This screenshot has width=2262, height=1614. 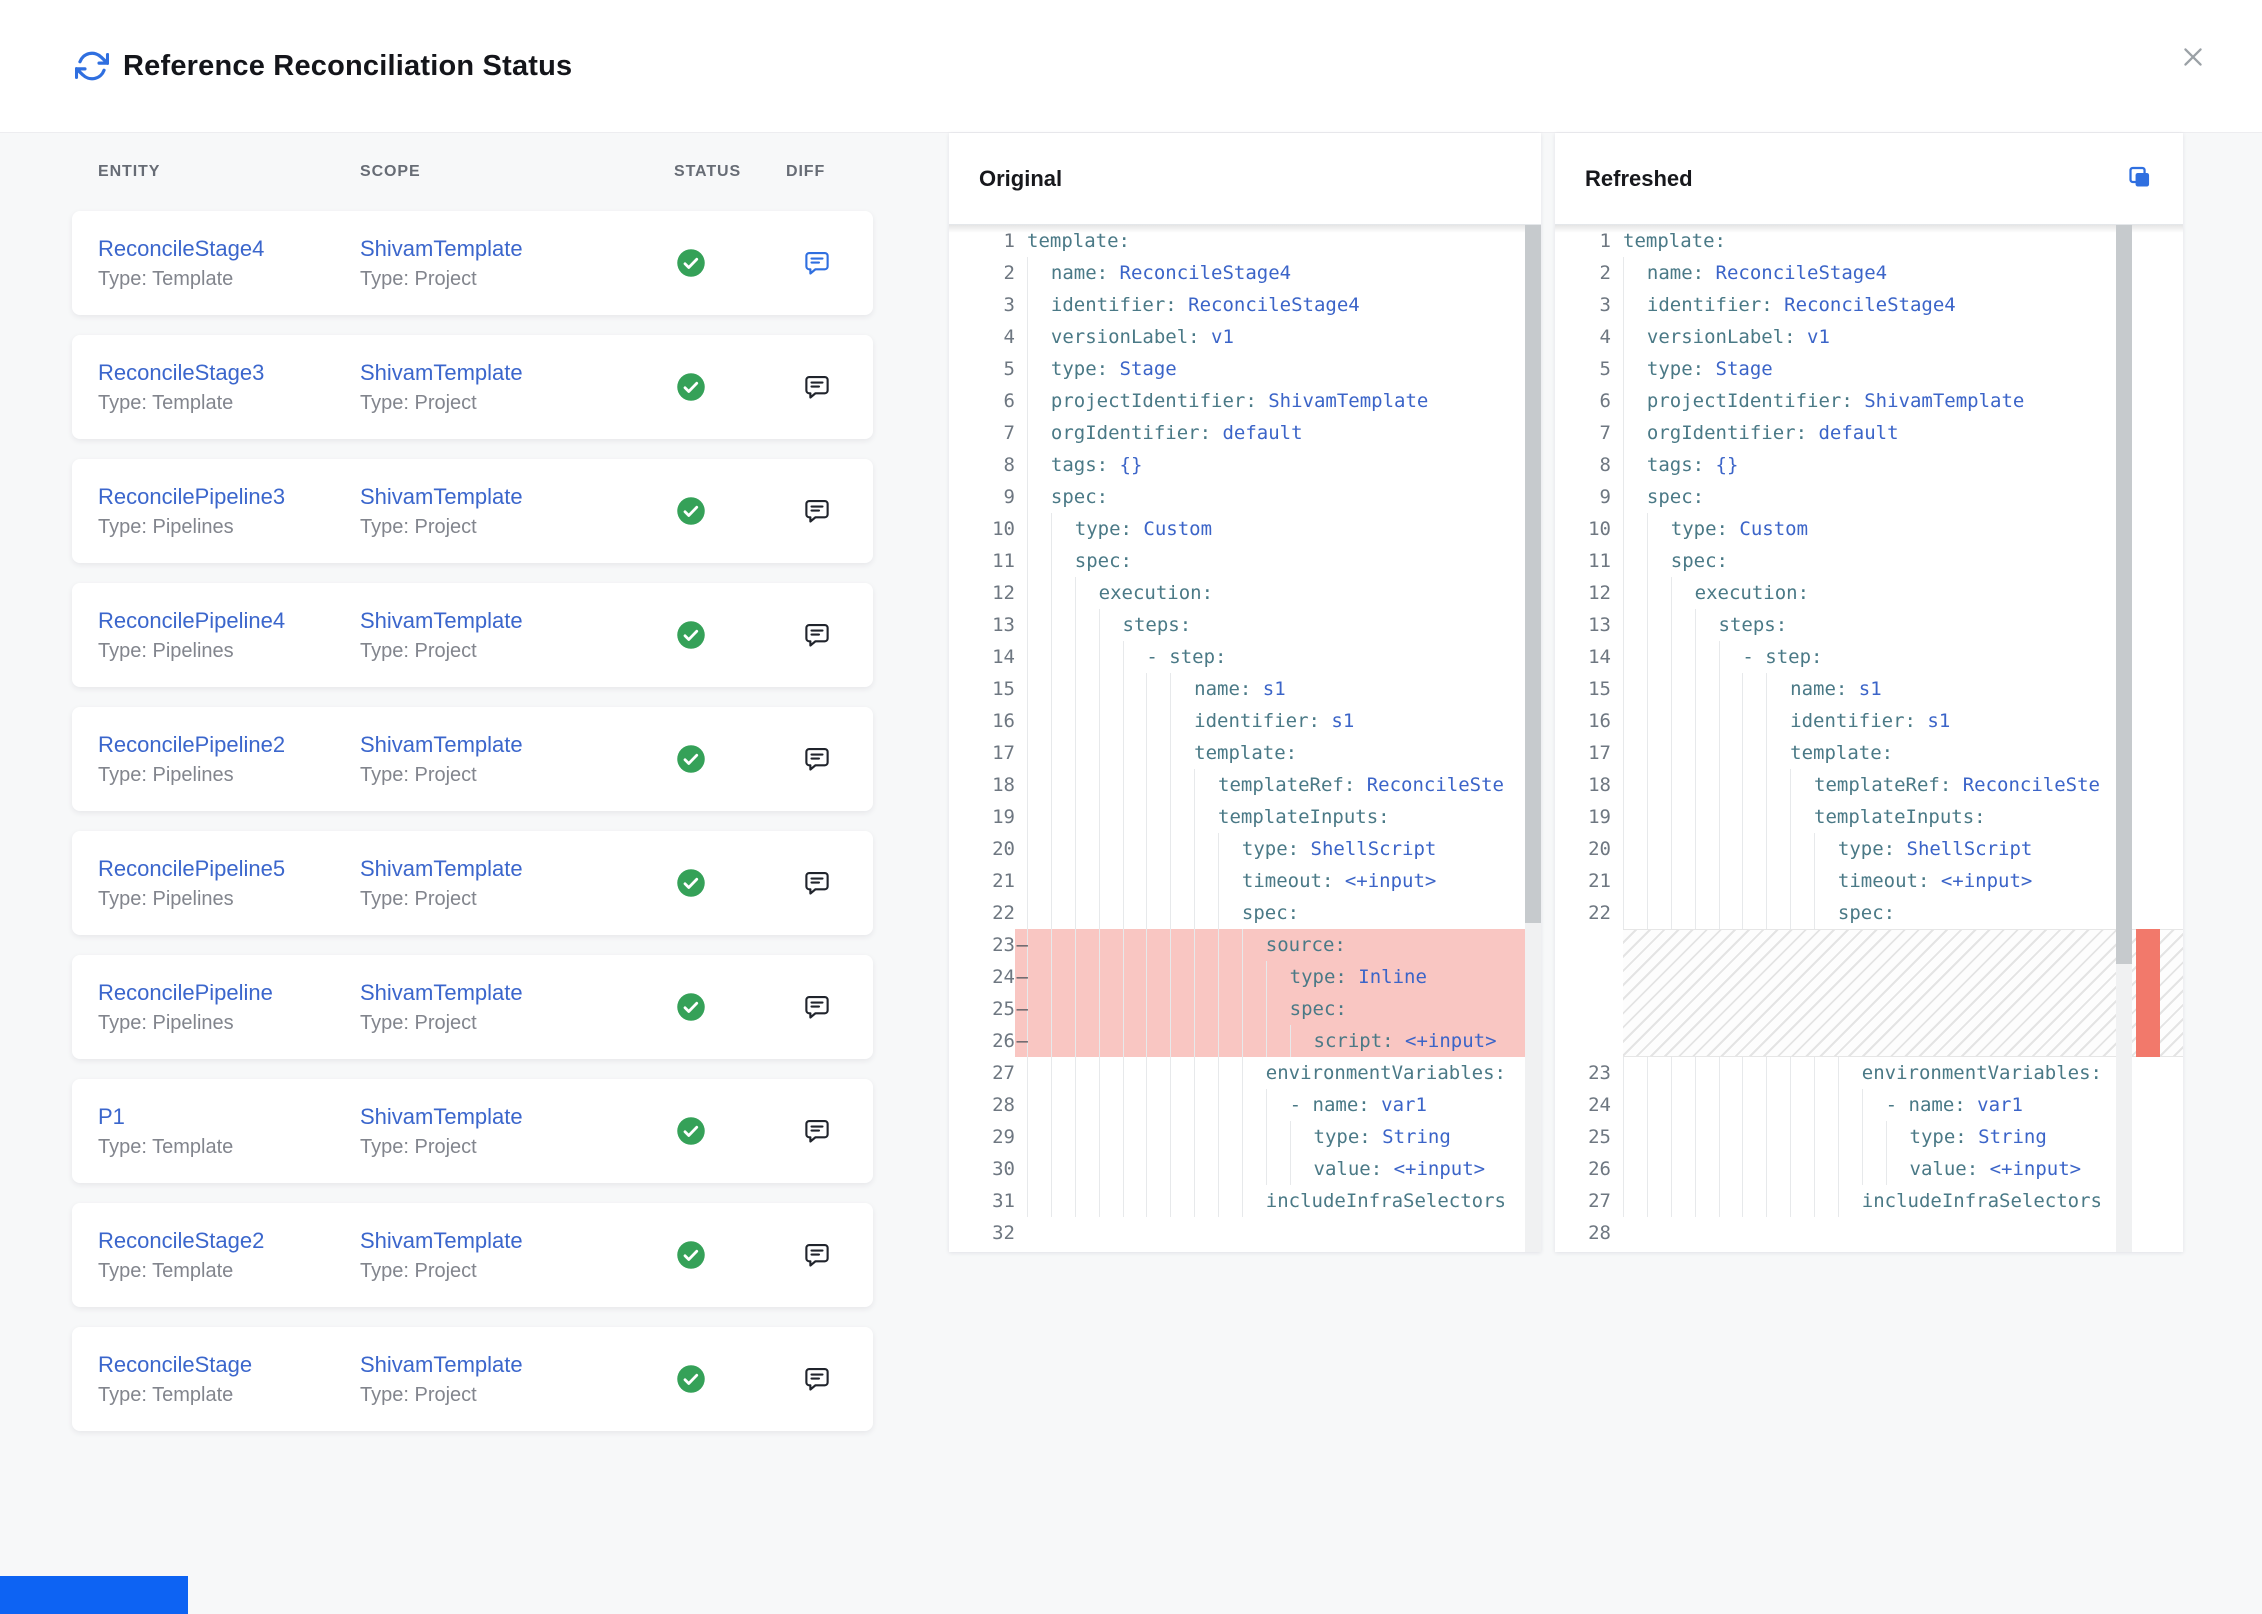 What do you see at coordinates (181, 372) in the screenshot?
I see `entity-link: ReconcileStage3` at bounding box center [181, 372].